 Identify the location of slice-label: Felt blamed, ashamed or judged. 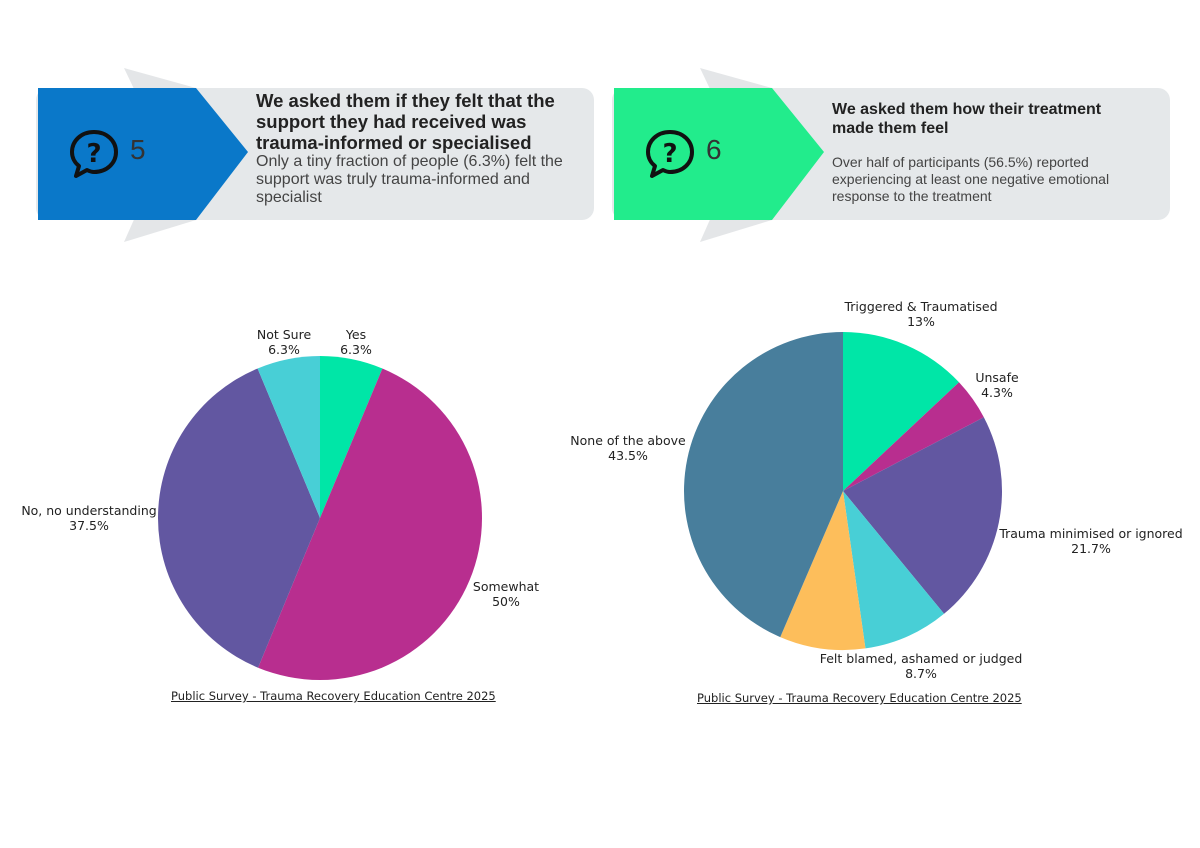
(921, 658).